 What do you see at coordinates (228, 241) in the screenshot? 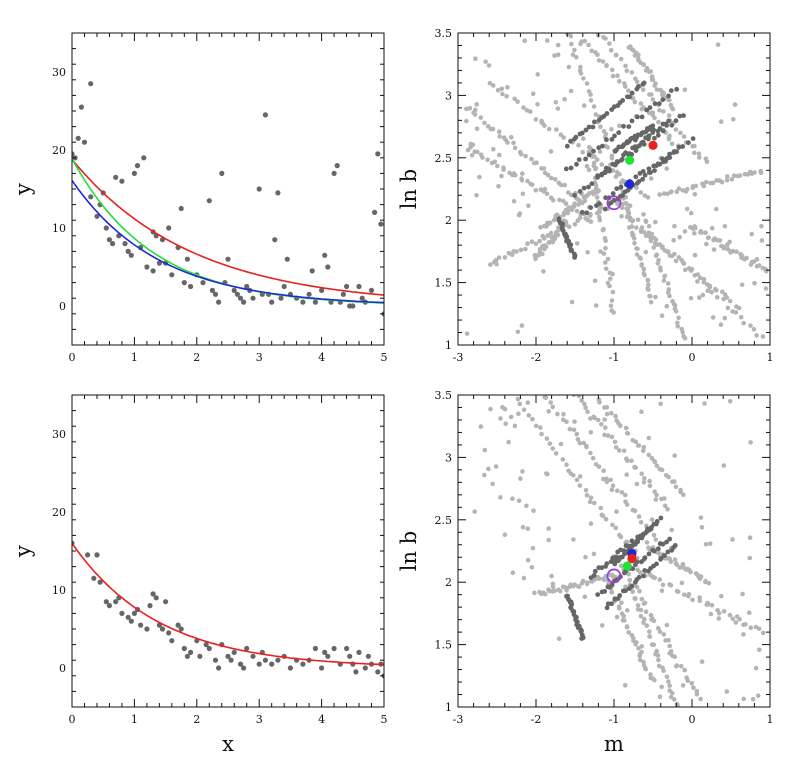
I see `fit-curve` at bounding box center [228, 241].